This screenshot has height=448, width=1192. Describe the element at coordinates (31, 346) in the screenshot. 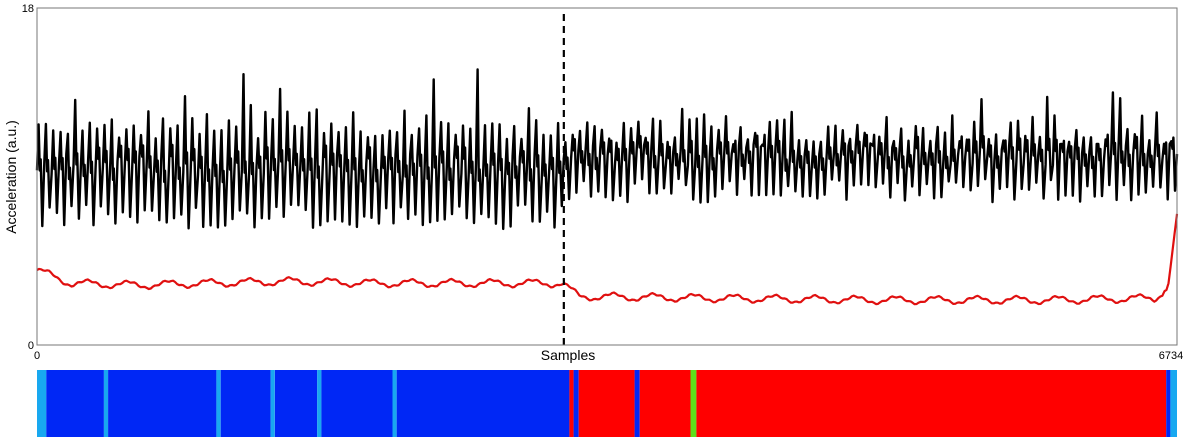

I see `y-tick-bottom: 0` at that location.